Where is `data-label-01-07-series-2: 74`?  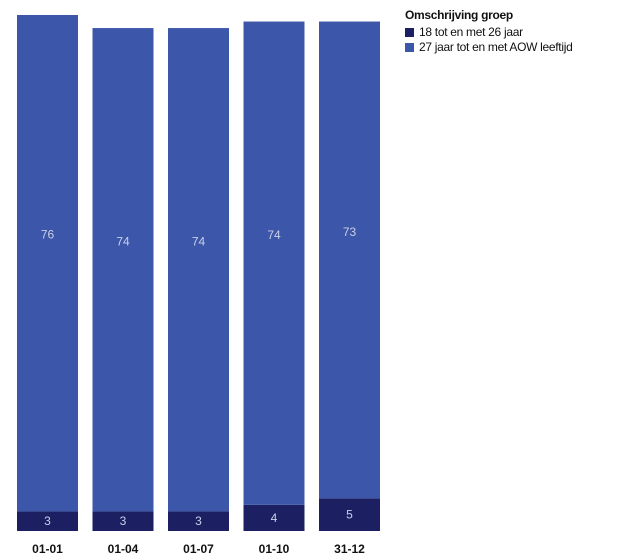 data-label-01-07-series-2: 74 is located at coordinates (199, 242).